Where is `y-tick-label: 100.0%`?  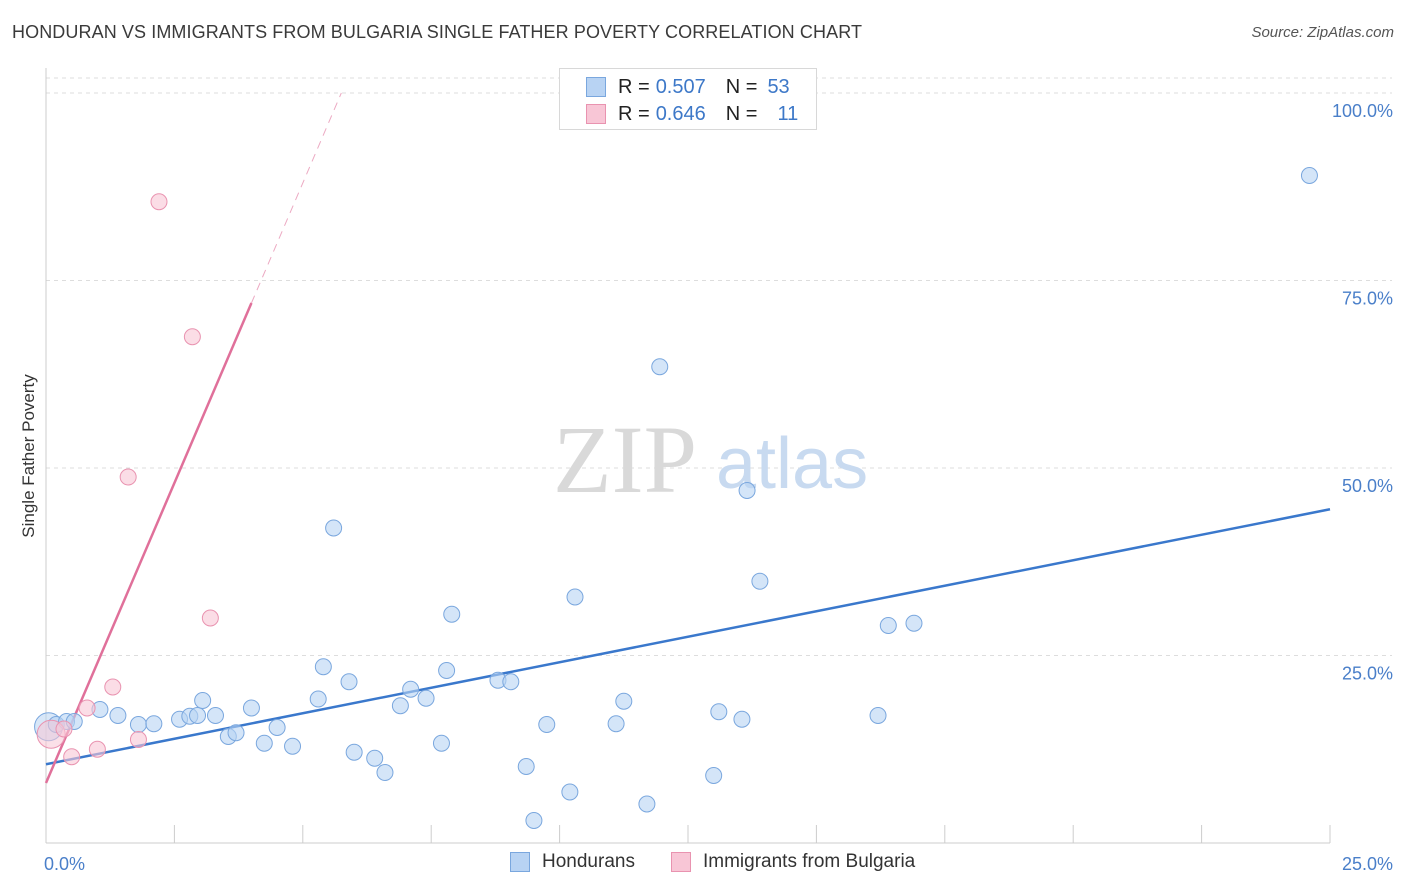
y-tick-label: 100.0% is located at coordinates (1362, 111).